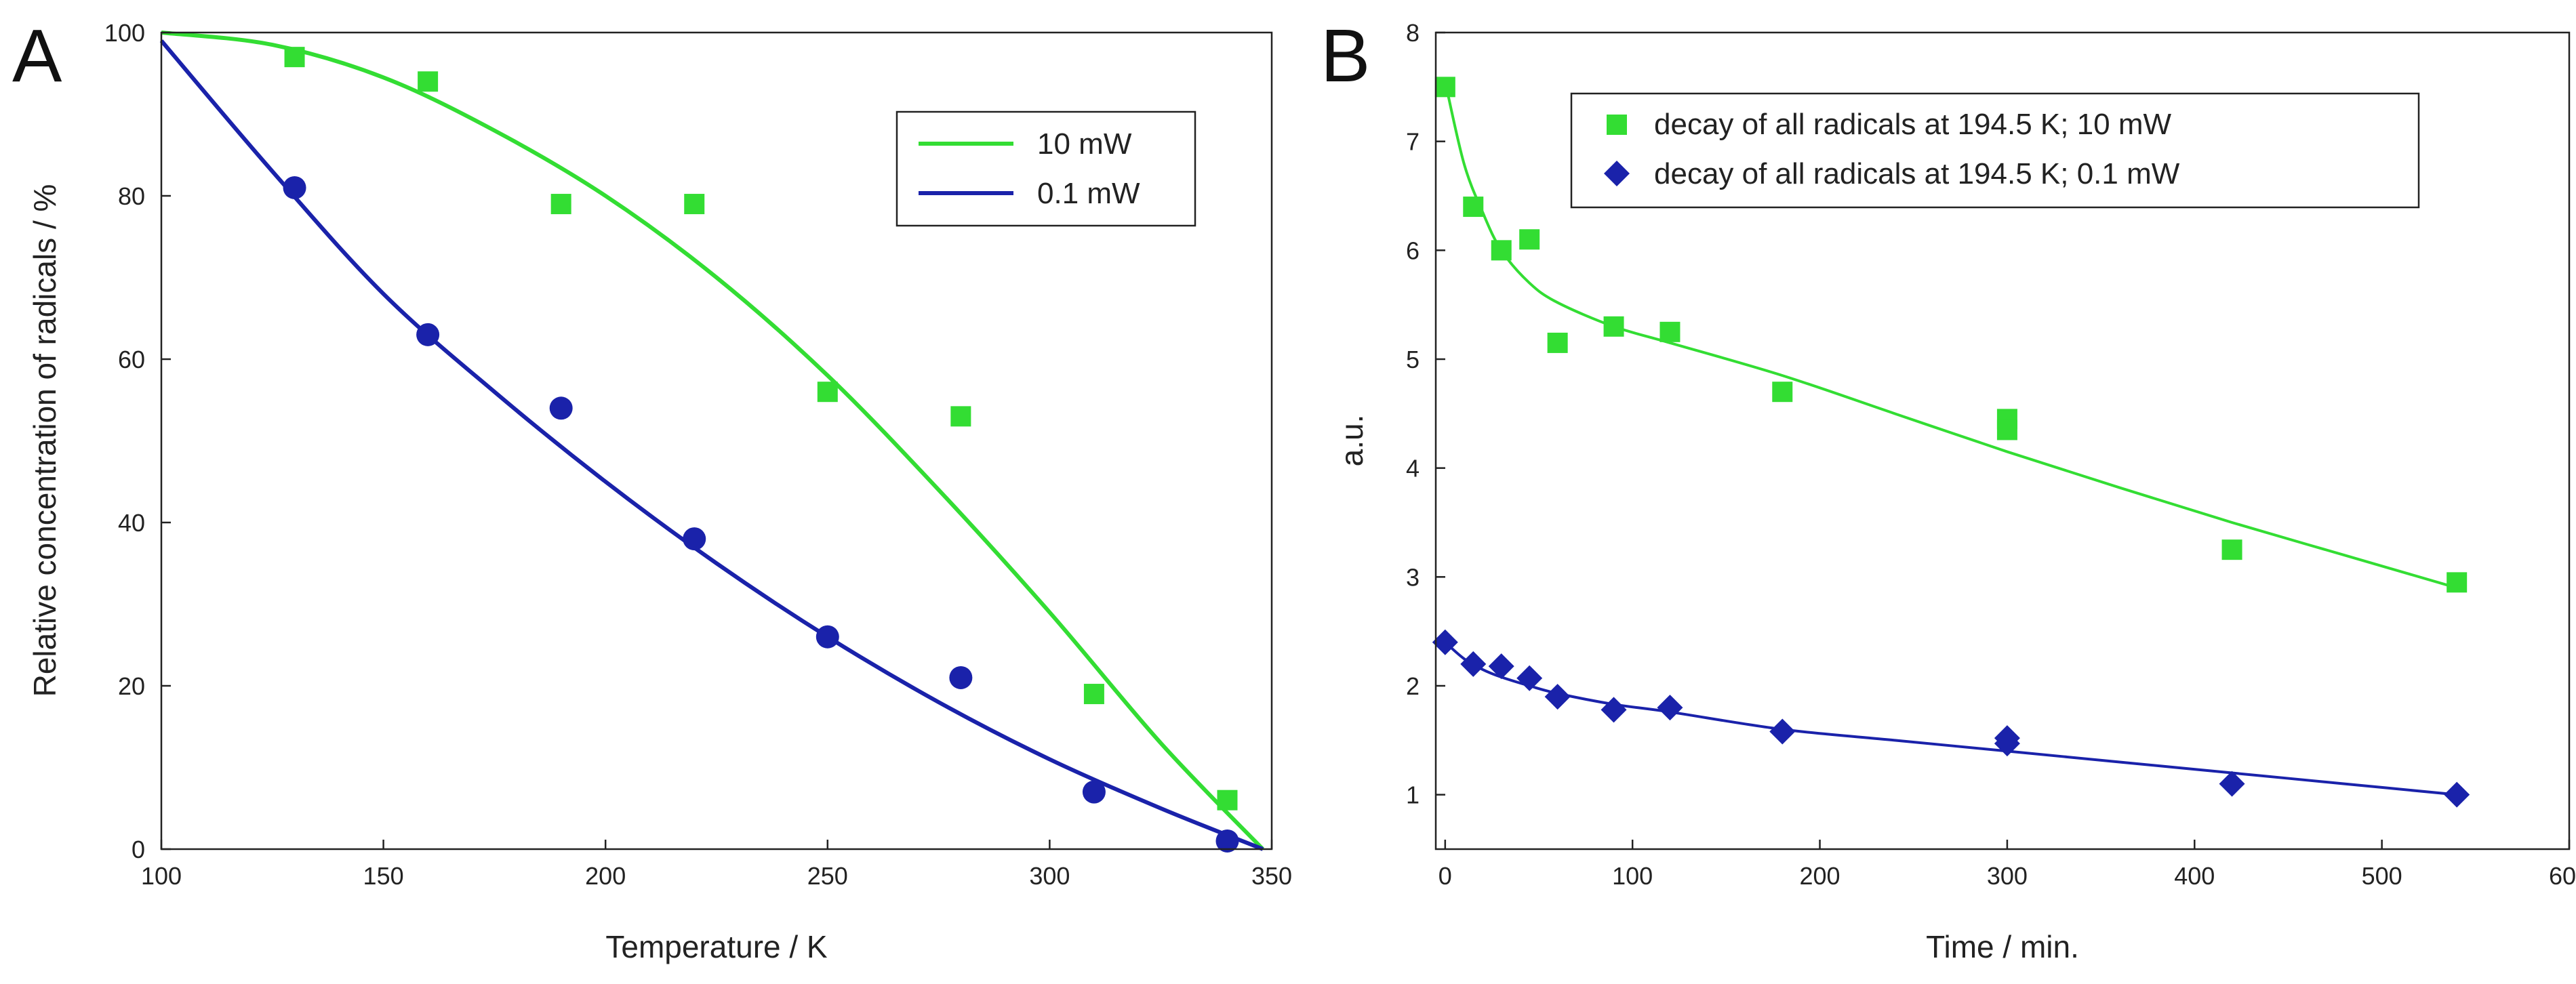  Describe the element at coordinates (37, 56) in the screenshot. I see `panel-a-letter: A` at that location.